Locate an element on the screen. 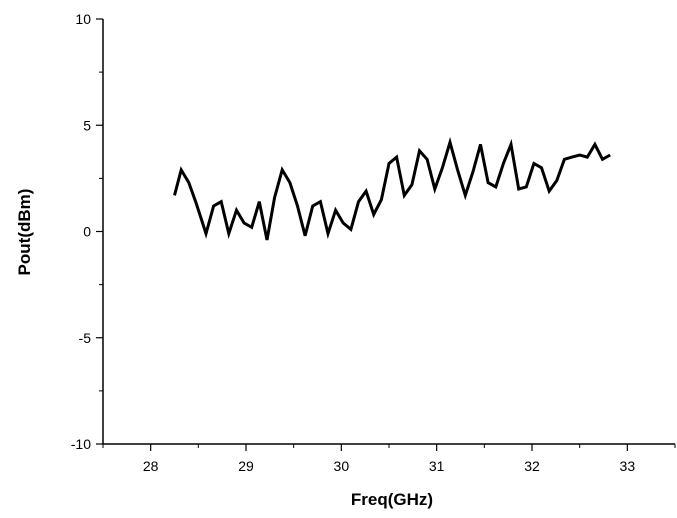  y-tick-label: 10 is located at coordinates (83, 19).